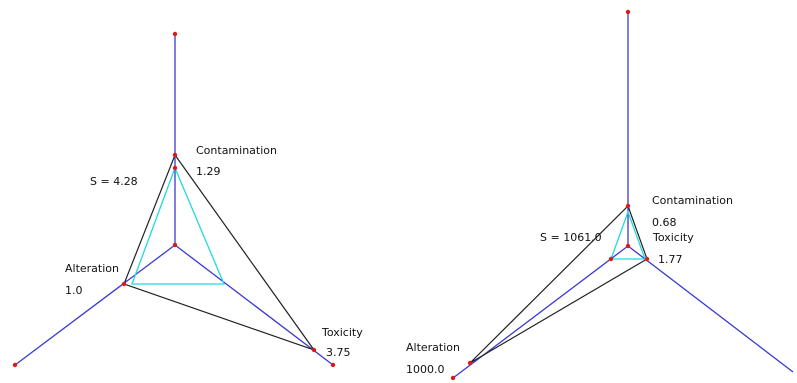  I want to click on left-inner-triangle, so click(178, 225).